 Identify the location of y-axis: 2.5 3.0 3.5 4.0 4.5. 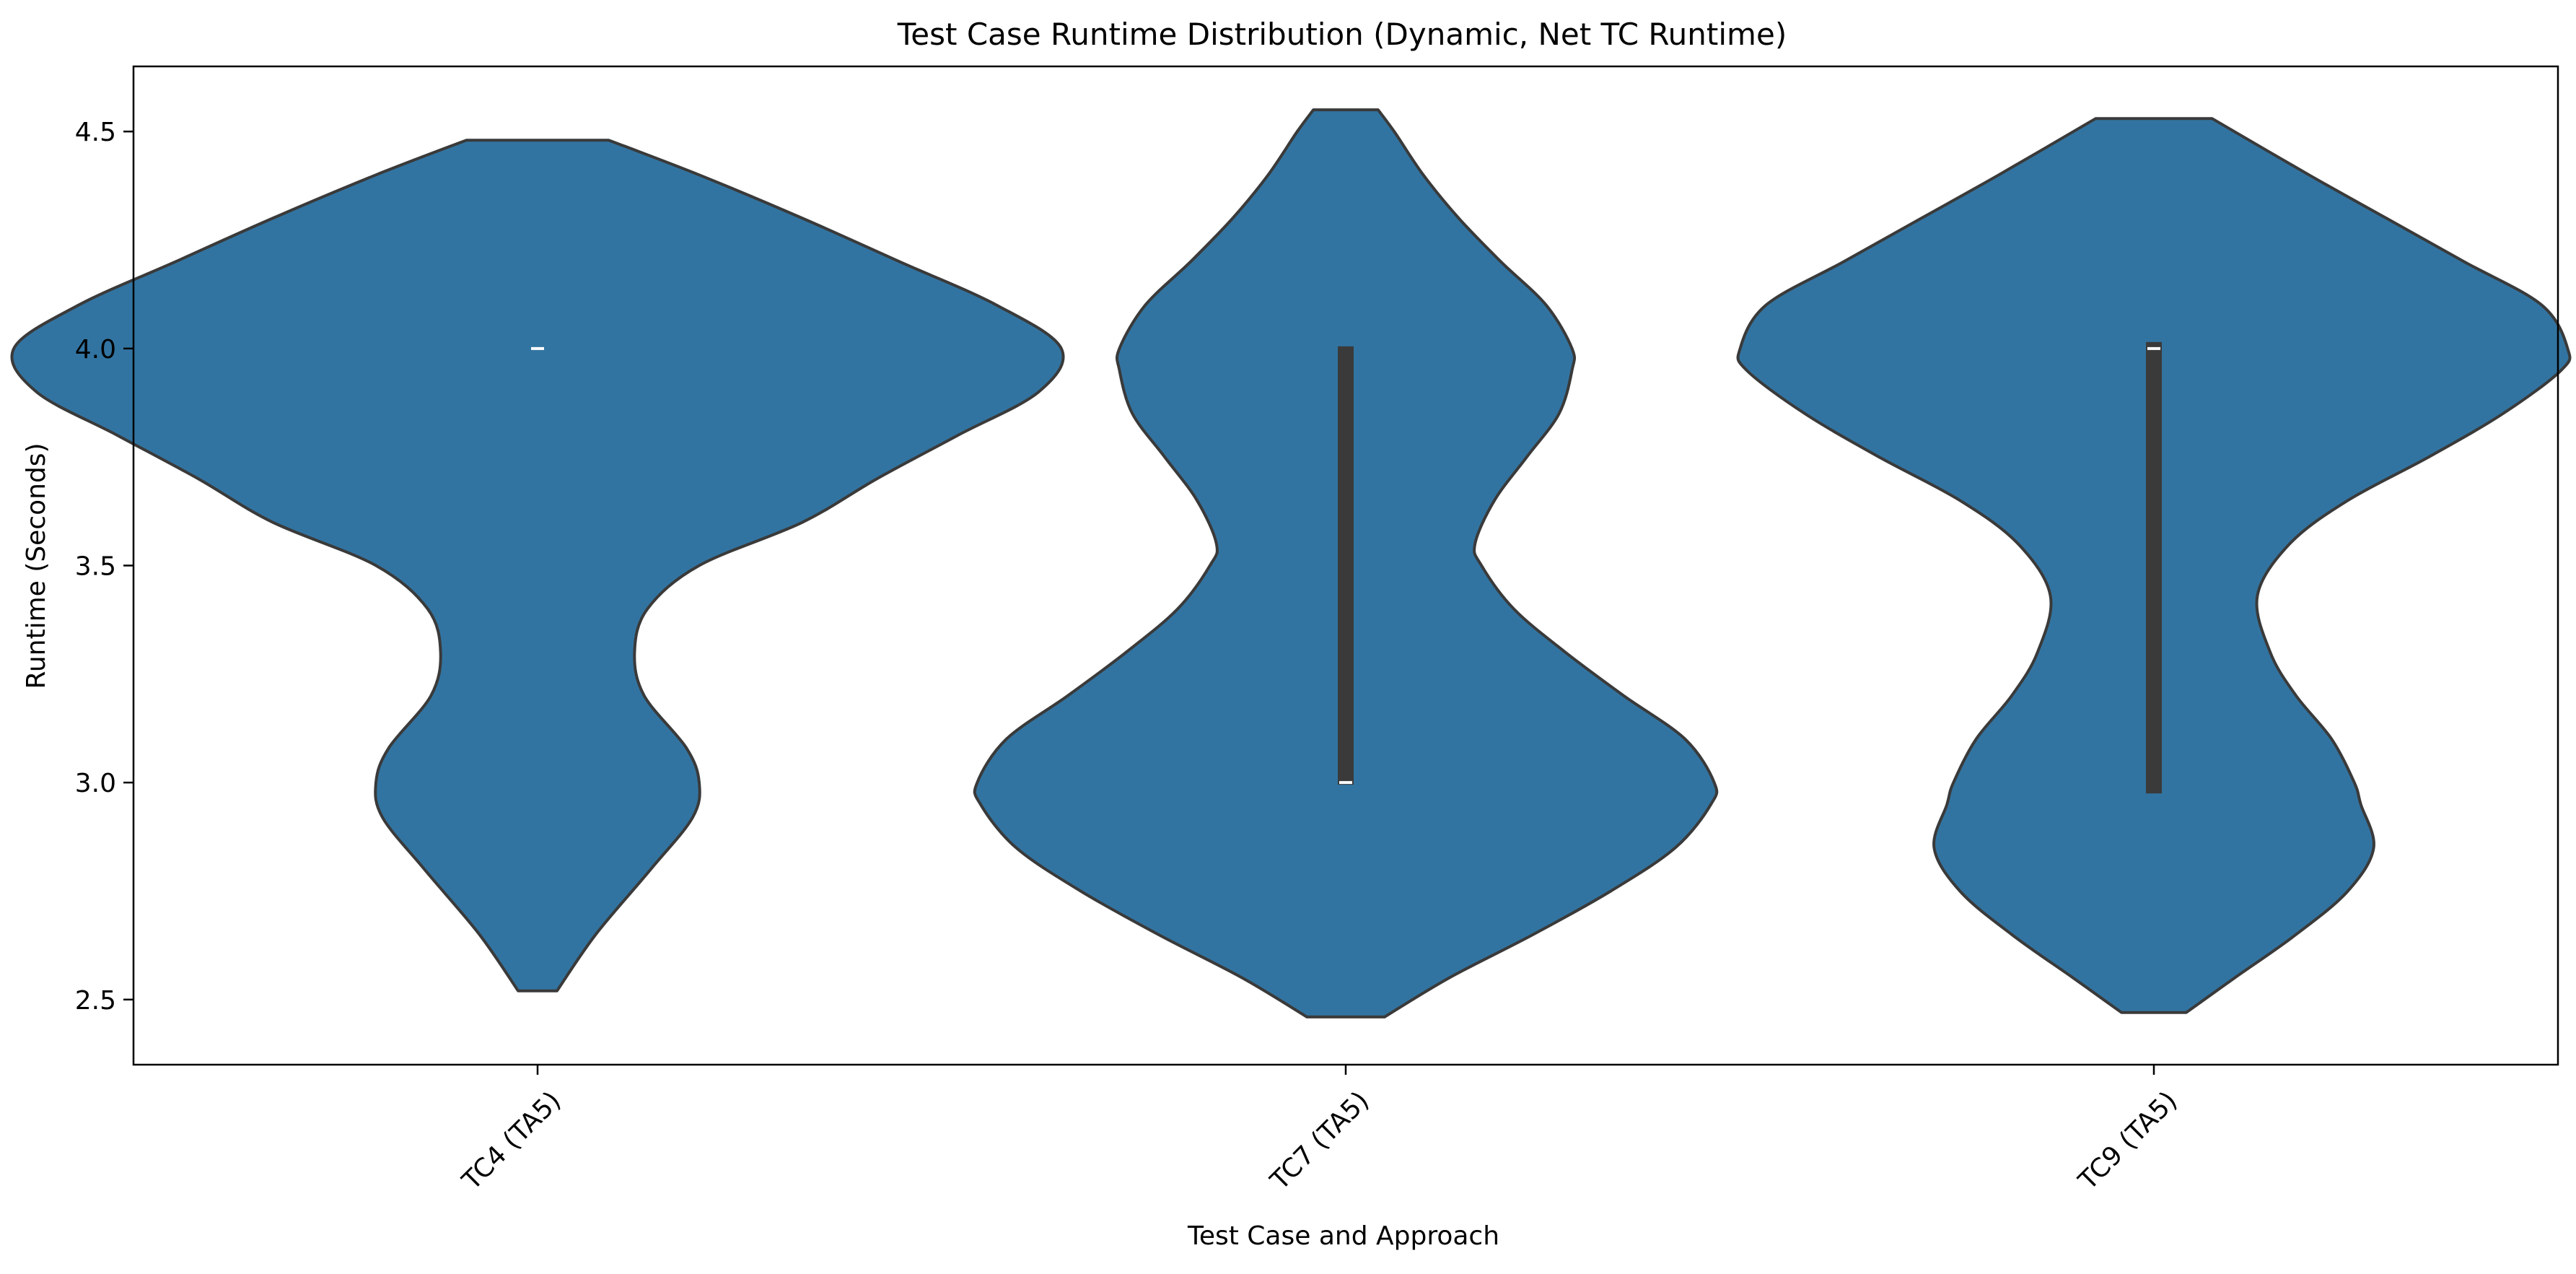
(104, 567).